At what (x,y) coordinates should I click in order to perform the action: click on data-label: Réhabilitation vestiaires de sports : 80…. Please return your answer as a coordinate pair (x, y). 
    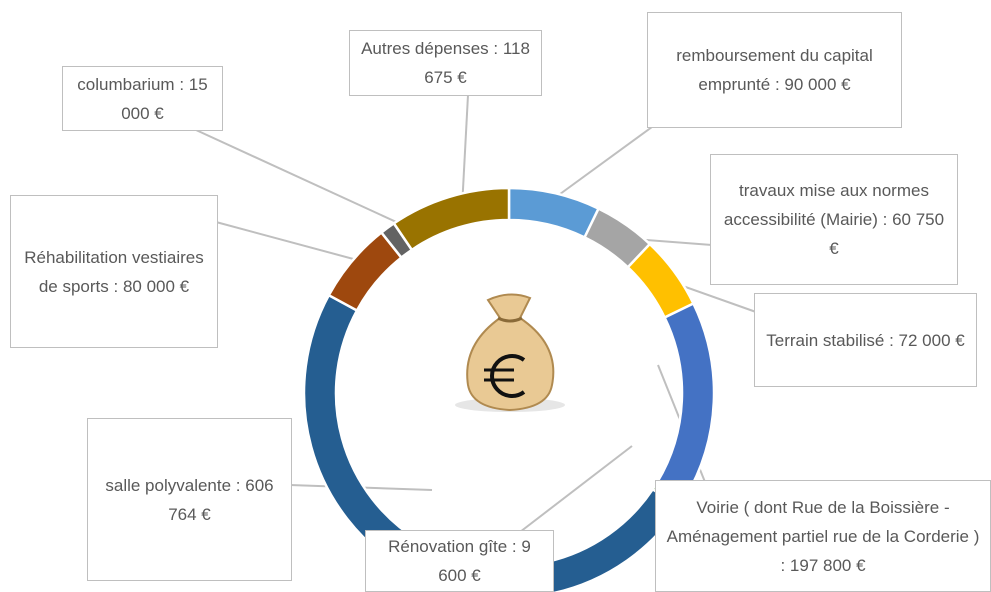
    Looking at the image, I should click on (114, 272).